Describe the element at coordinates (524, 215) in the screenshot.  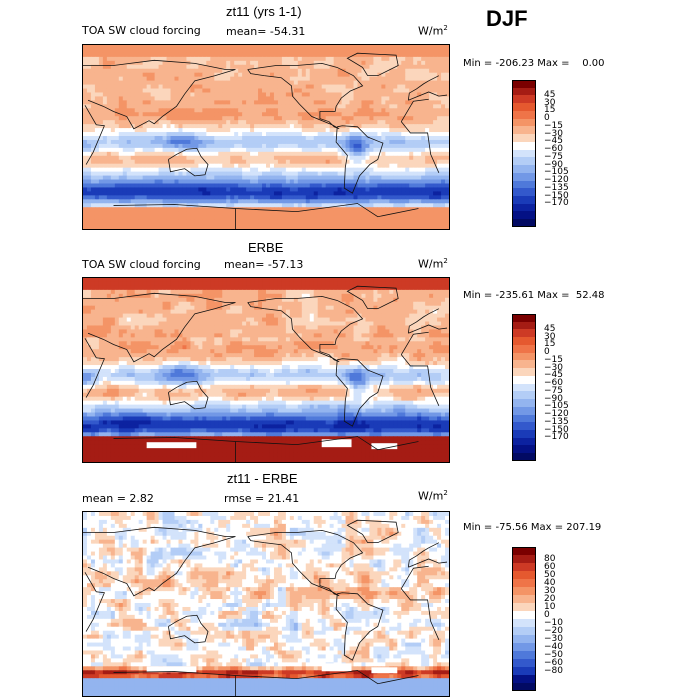
I see `colorbar-swatch` at that location.